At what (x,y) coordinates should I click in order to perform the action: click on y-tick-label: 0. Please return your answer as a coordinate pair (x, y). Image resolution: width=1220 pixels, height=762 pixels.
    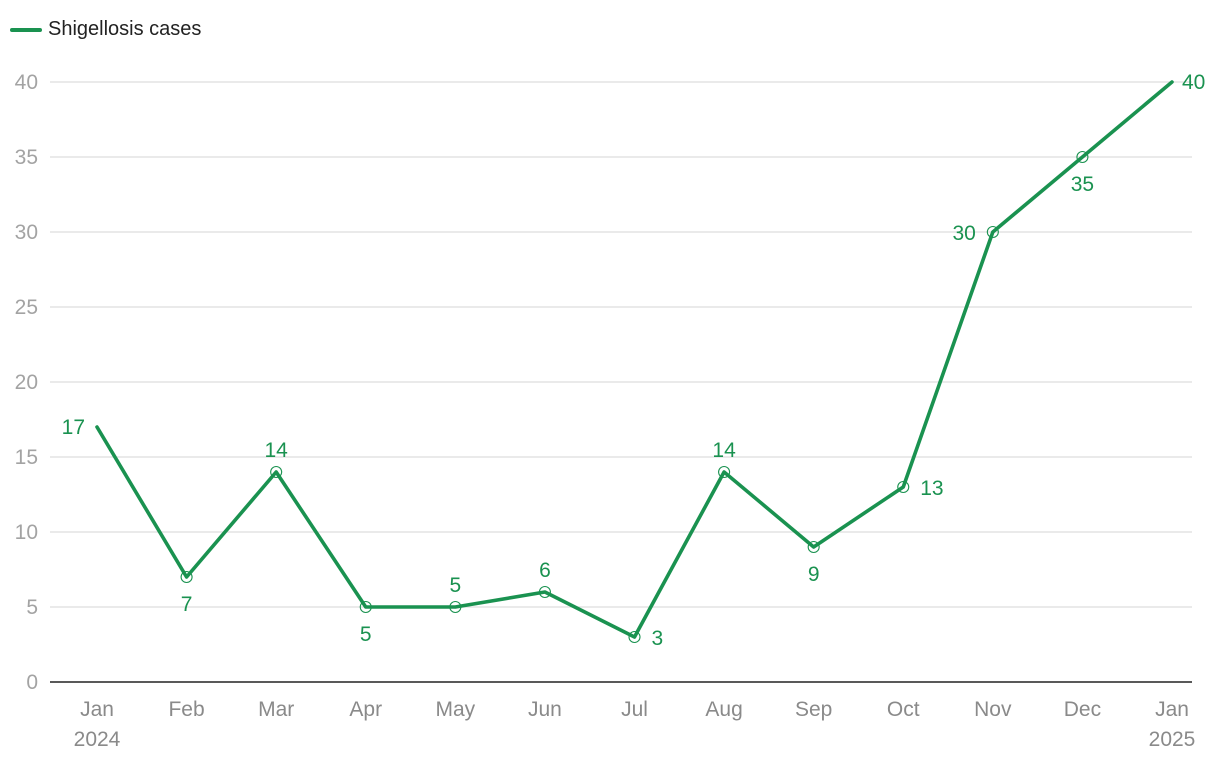
    Looking at the image, I should click on (32, 682).